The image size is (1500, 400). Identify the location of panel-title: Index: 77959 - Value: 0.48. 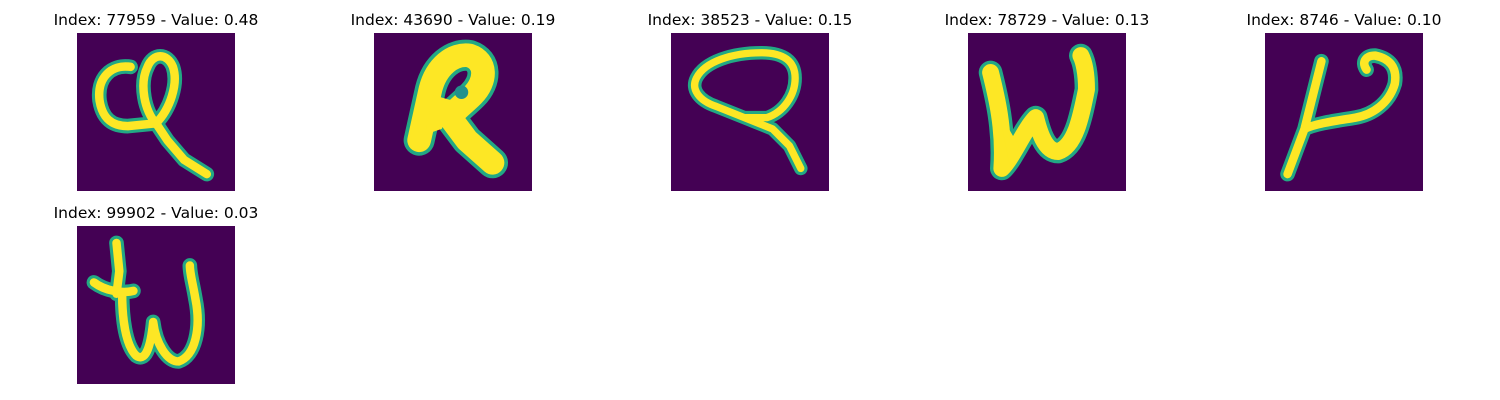
(156, 20).